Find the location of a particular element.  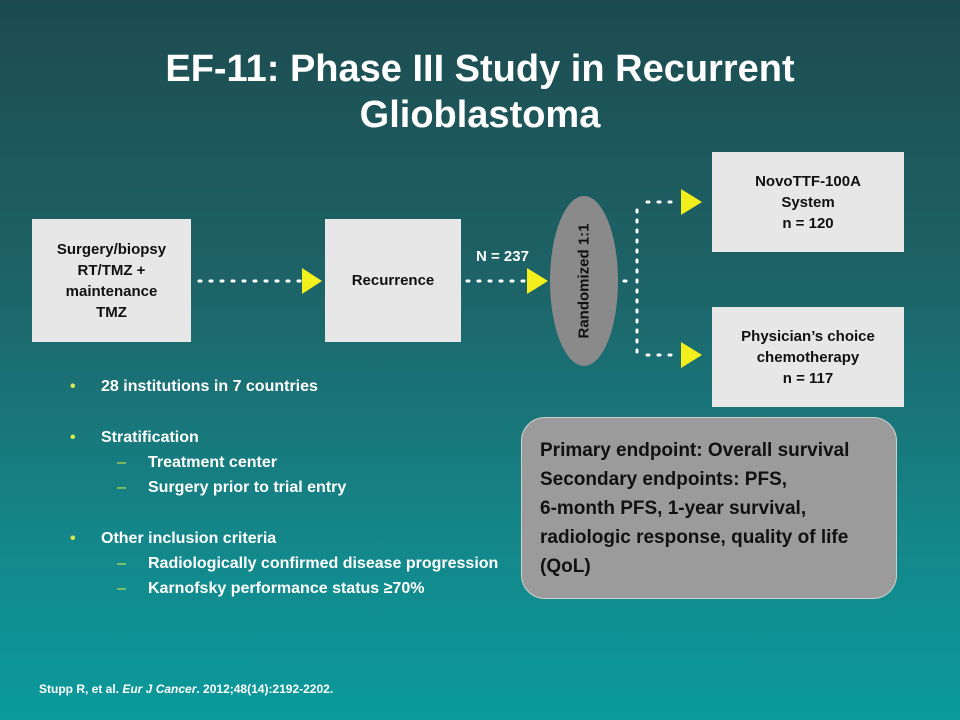

bullet-inclusion-criteria: Other inclusion criteria is located at coordinates (290, 538).